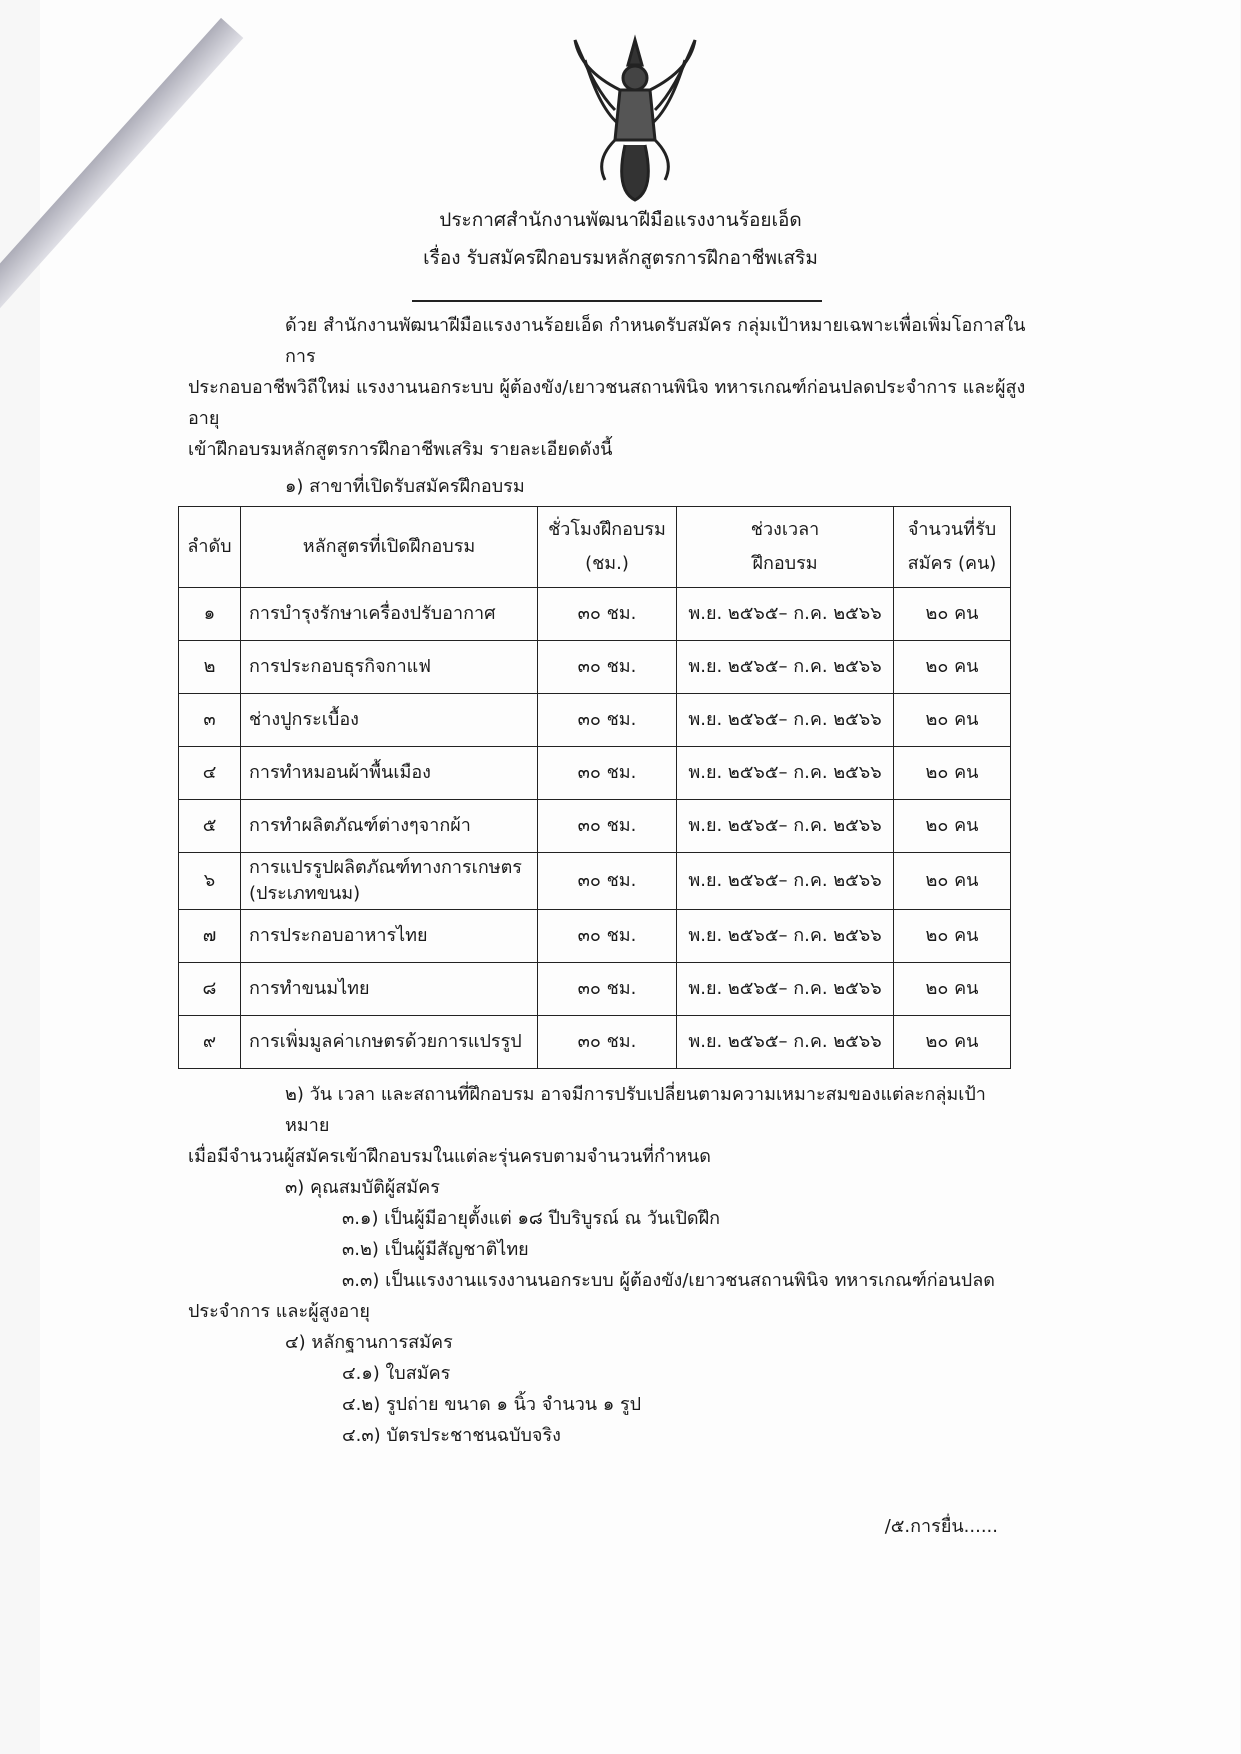 The width and height of the screenshot is (1241, 1754). Describe the element at coordinates (396, 1373) in the screenshot. I see `section-4-item: ๔.๑) ใบสมัคร` at that location.